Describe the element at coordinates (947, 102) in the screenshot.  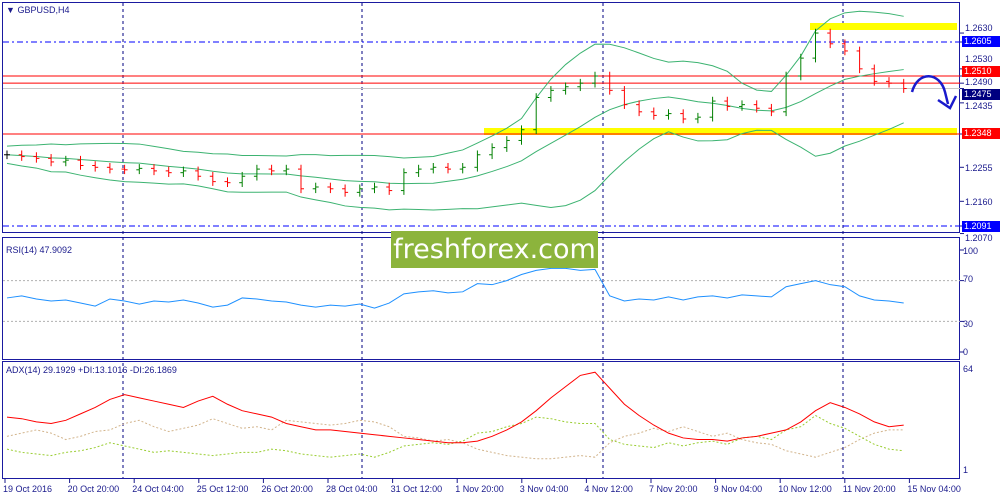
I see `forecast-arrow-head` at that location.